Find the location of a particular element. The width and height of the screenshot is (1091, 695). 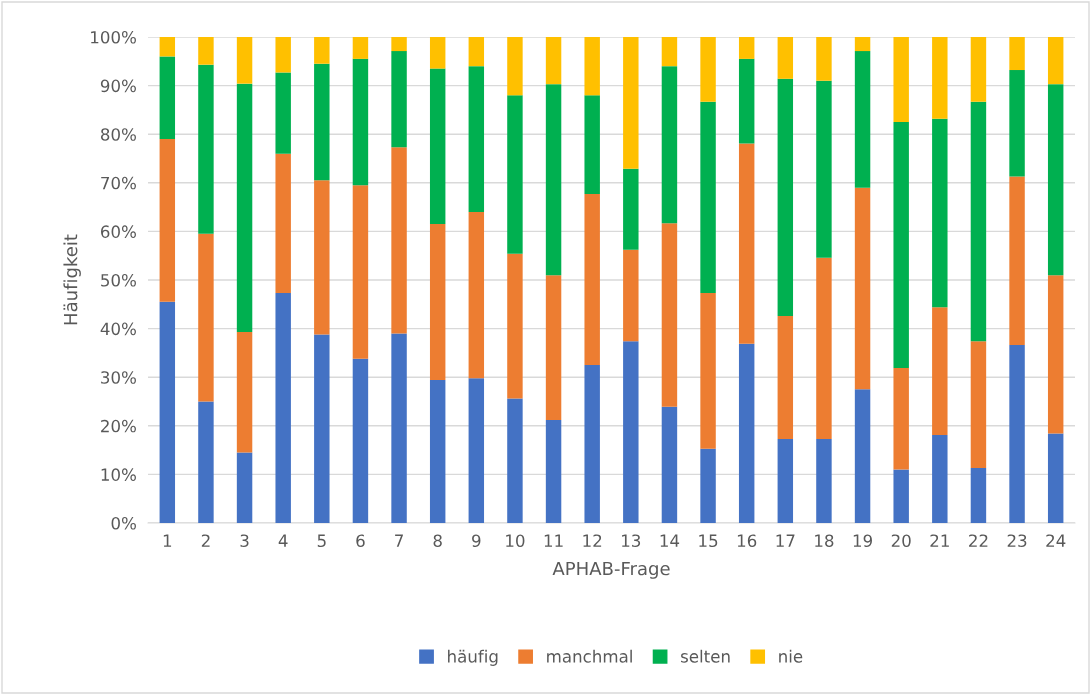

legend-label: manchmal is located at coordinates (589, 656).